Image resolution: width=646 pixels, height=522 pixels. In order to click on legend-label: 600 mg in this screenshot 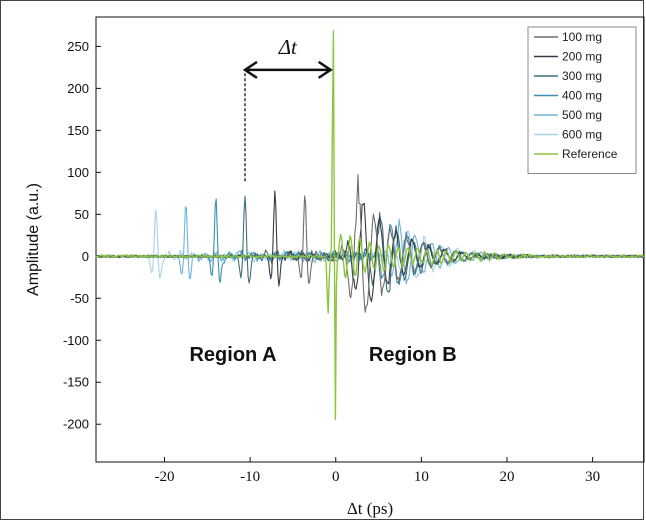, I will do `click(582, 135)`.